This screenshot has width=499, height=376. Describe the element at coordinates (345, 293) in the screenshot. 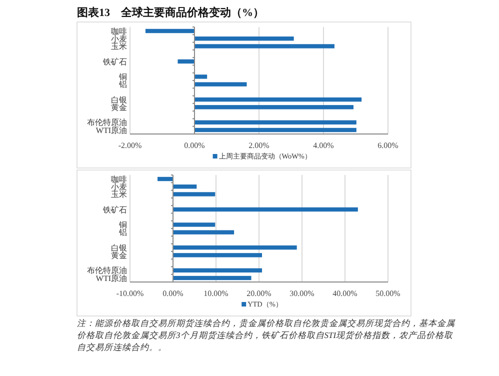

I see `x-tick-label: 40.00%` at that location.